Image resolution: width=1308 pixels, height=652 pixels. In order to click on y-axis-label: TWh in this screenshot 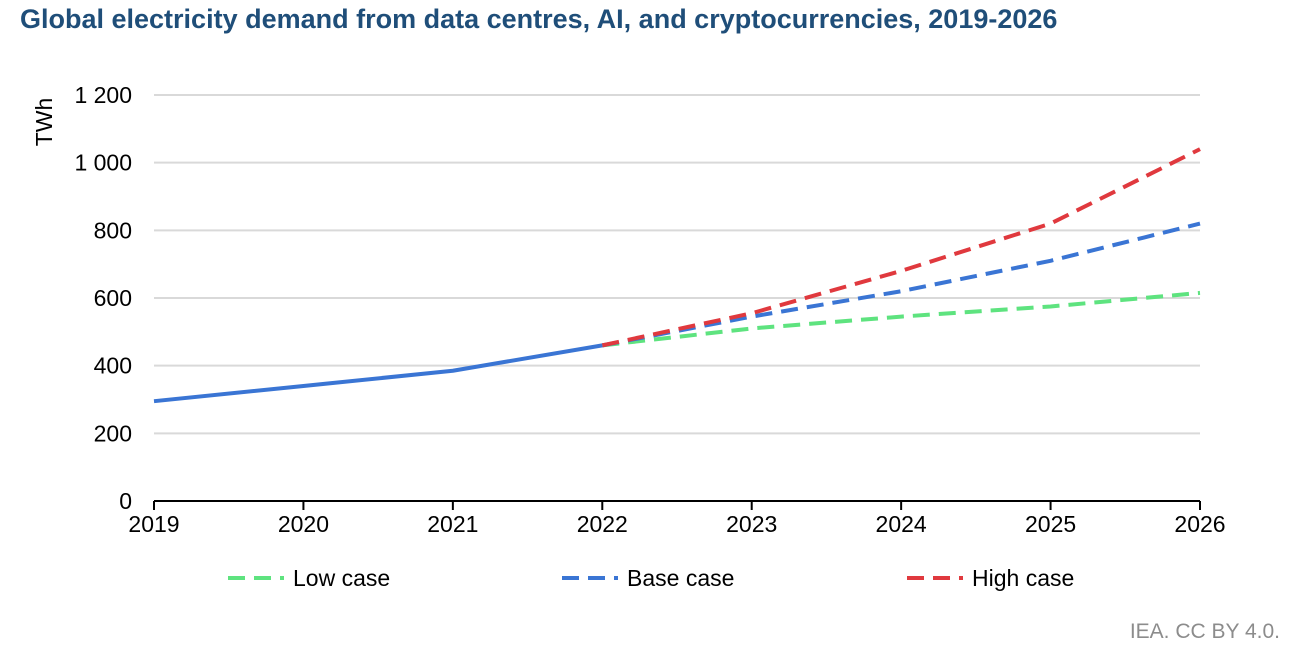, I will do `click(44, 122)`.